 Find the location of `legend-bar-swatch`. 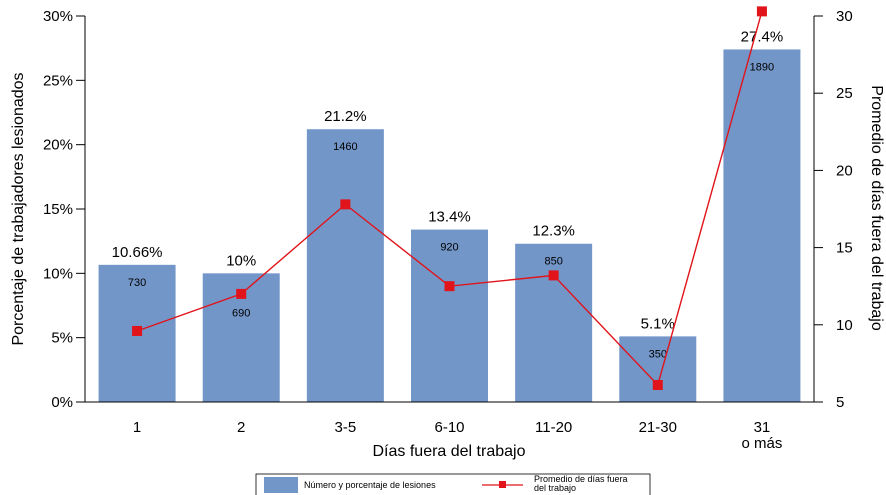

legend-bar-swatch is located at coordinates (281, 485).